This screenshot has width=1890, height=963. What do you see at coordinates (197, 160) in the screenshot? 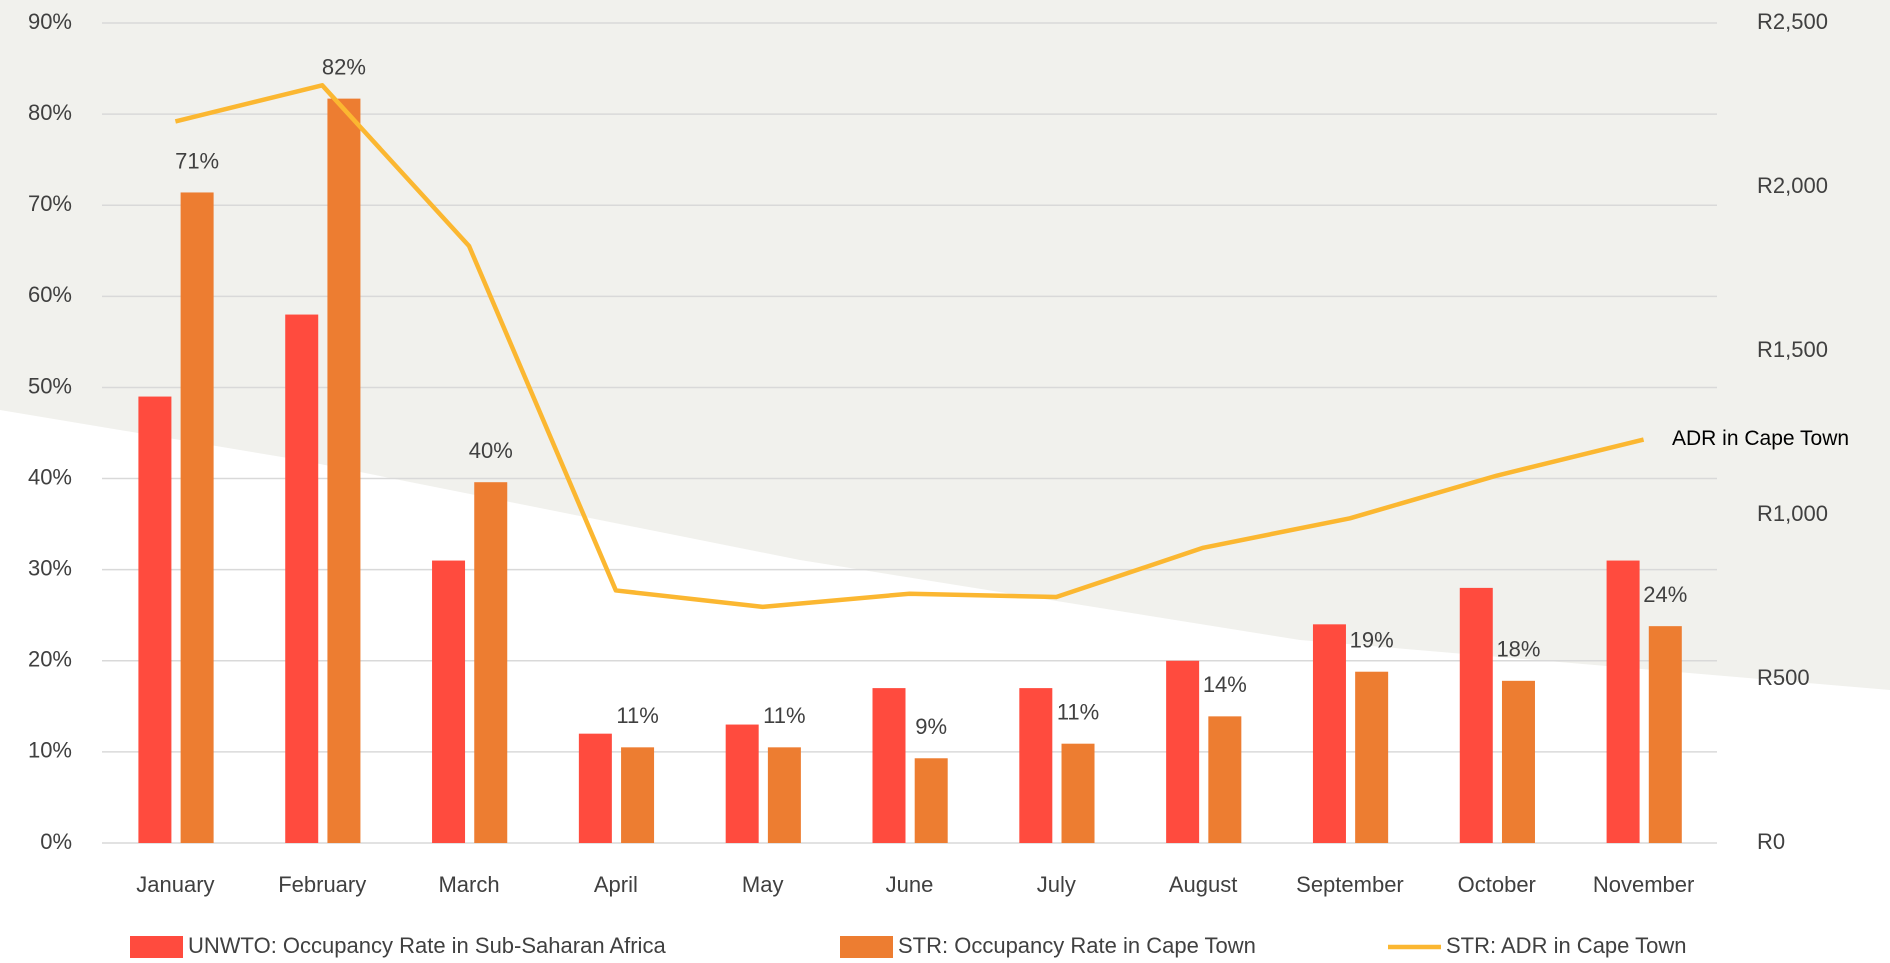
I see `data-label: 71%` at bounding box center [197, 160].